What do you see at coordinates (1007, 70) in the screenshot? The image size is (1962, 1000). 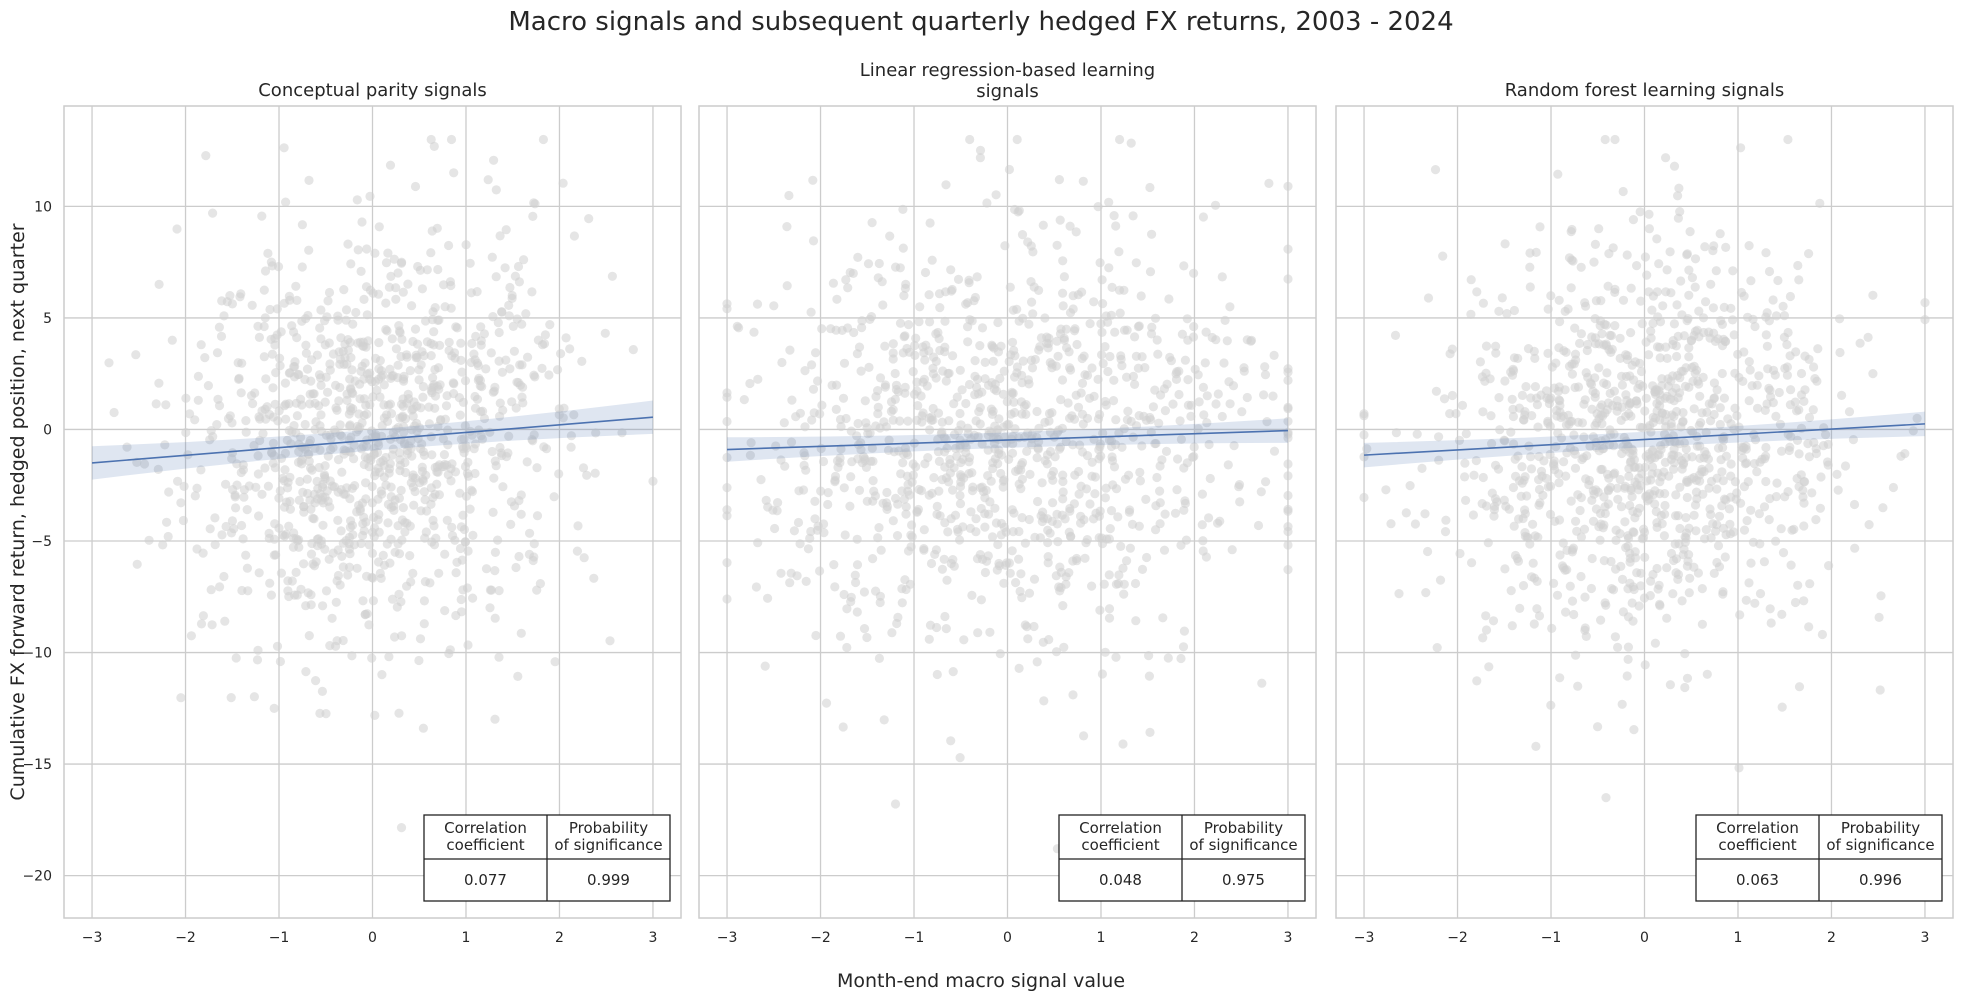 I see `panel-title: Linear regression-based learning` at bounding box center [1007, 70].